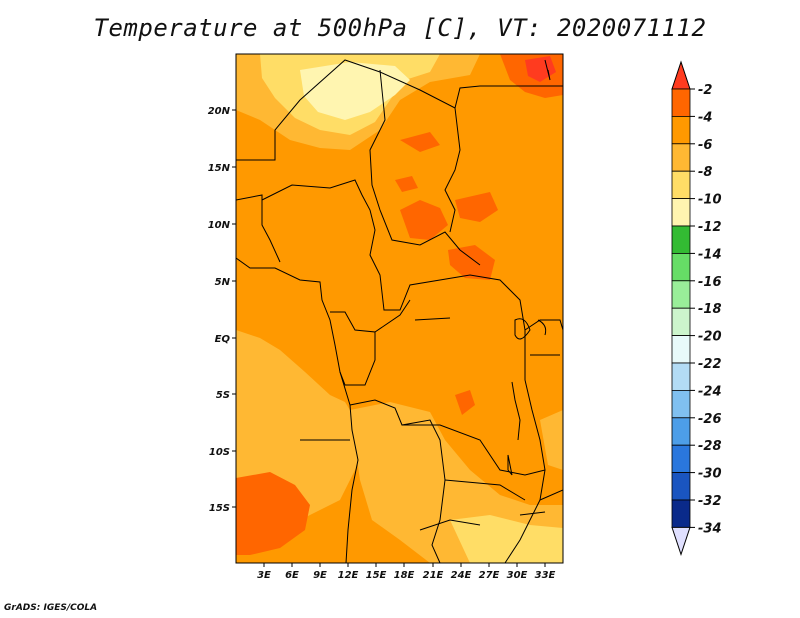 Image resolution: width=800 pixels, height=618 pixels. What do you see at coordinates (320, 575) in the screenshot?
I see `lon-label-9e: 9E` at bounding box center [320, 575].